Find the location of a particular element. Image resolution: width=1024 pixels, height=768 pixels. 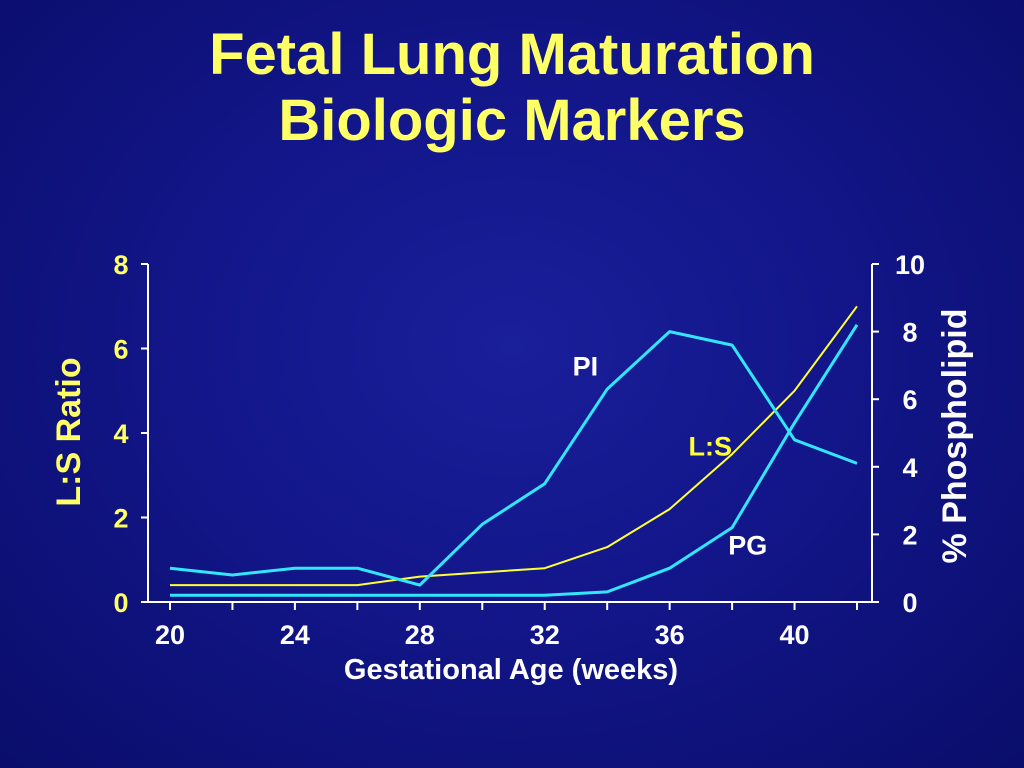

left-y-tick-label: 2 is located at coordinates (120, 519).